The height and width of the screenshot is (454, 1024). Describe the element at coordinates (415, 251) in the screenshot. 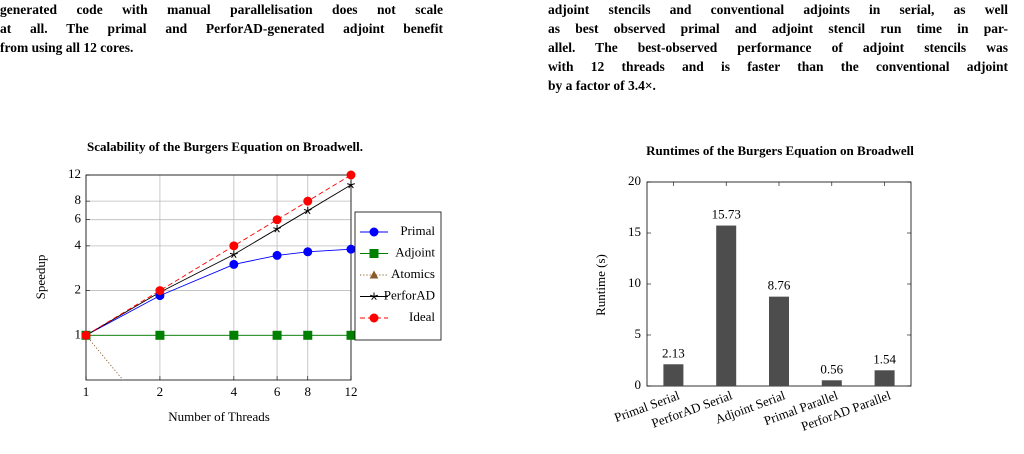

I see `legend-label: Adjoint` at that location.